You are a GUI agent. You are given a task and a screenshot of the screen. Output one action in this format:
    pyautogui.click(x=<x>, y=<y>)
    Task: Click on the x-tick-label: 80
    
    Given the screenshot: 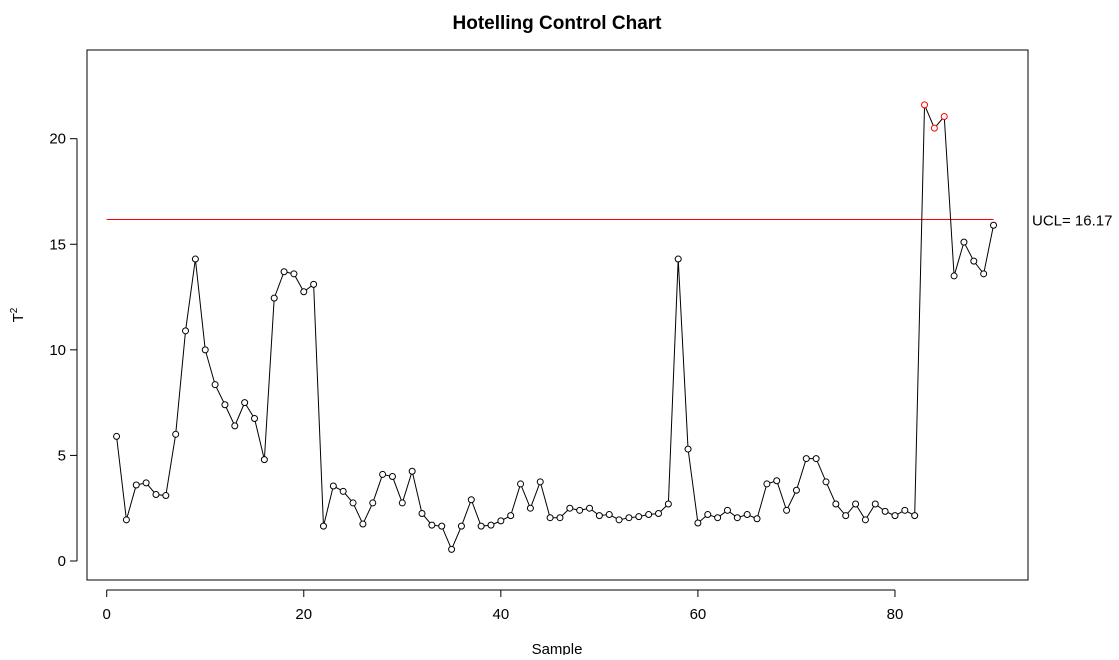 What is the action you would take?
    pyautogui.click(x=895, y=614)
    